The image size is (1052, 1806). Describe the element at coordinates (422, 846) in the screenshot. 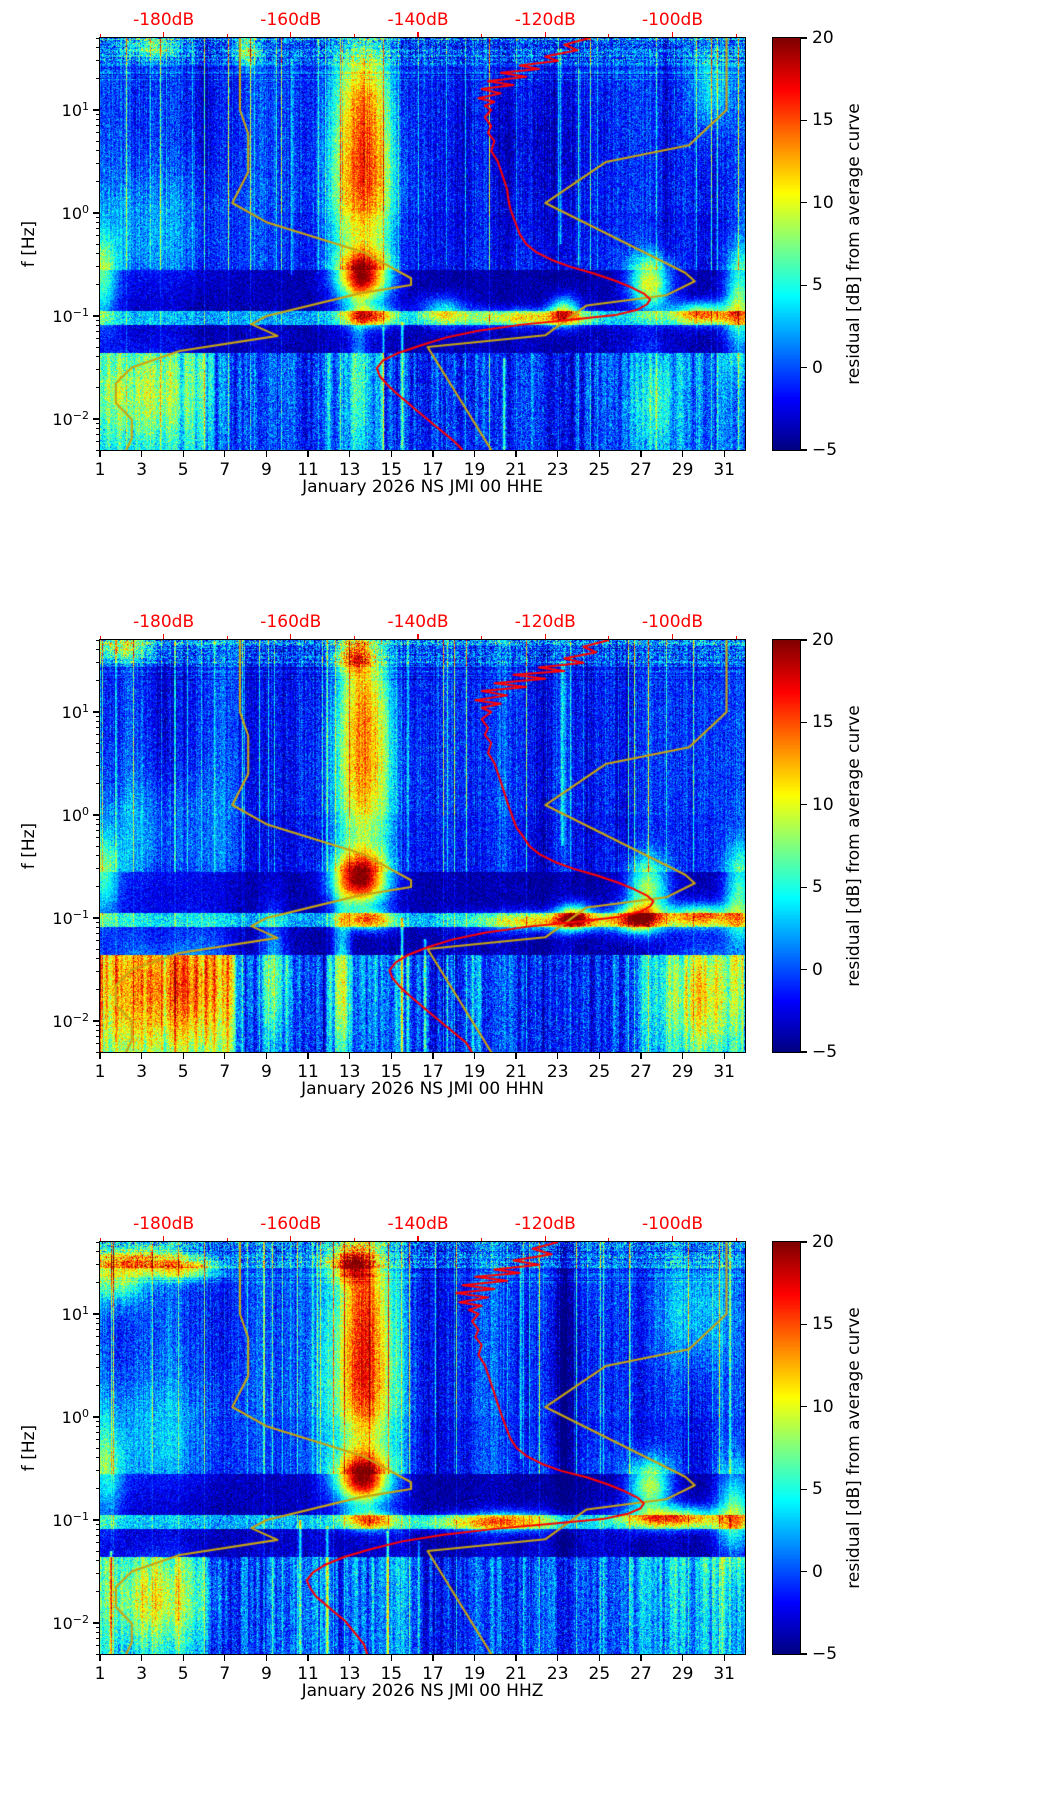

I see `plot-area` at that location.